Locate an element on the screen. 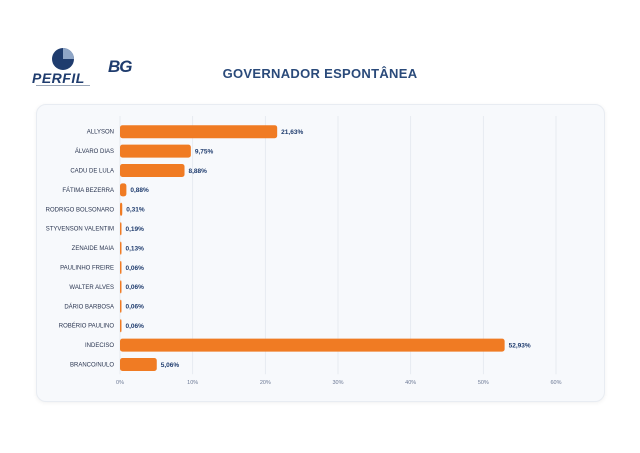  category-label: INDECISO is located at coordinates (99, 346).